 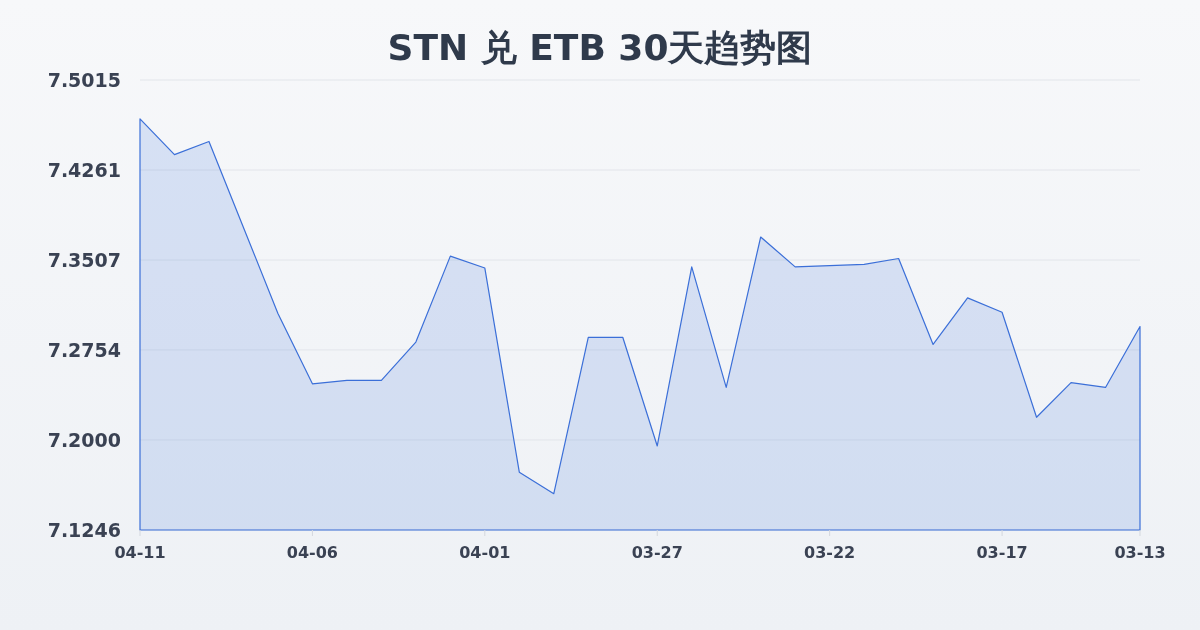 What do you see at coordinates (84, 439) in the screenshot?
I see `y-tick-label: 7.2000` at bounding box center [84, 439].